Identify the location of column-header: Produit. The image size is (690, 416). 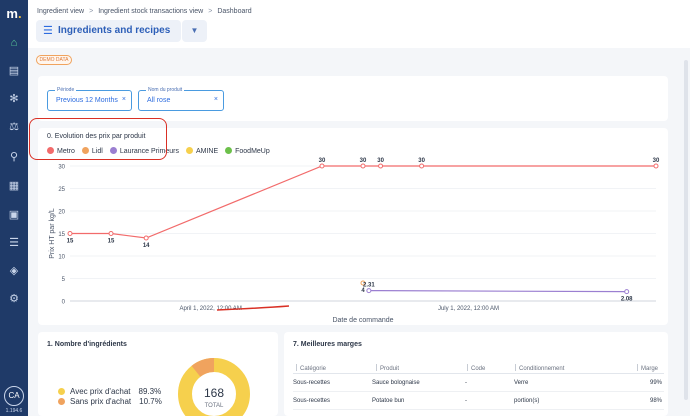
(387, 368).